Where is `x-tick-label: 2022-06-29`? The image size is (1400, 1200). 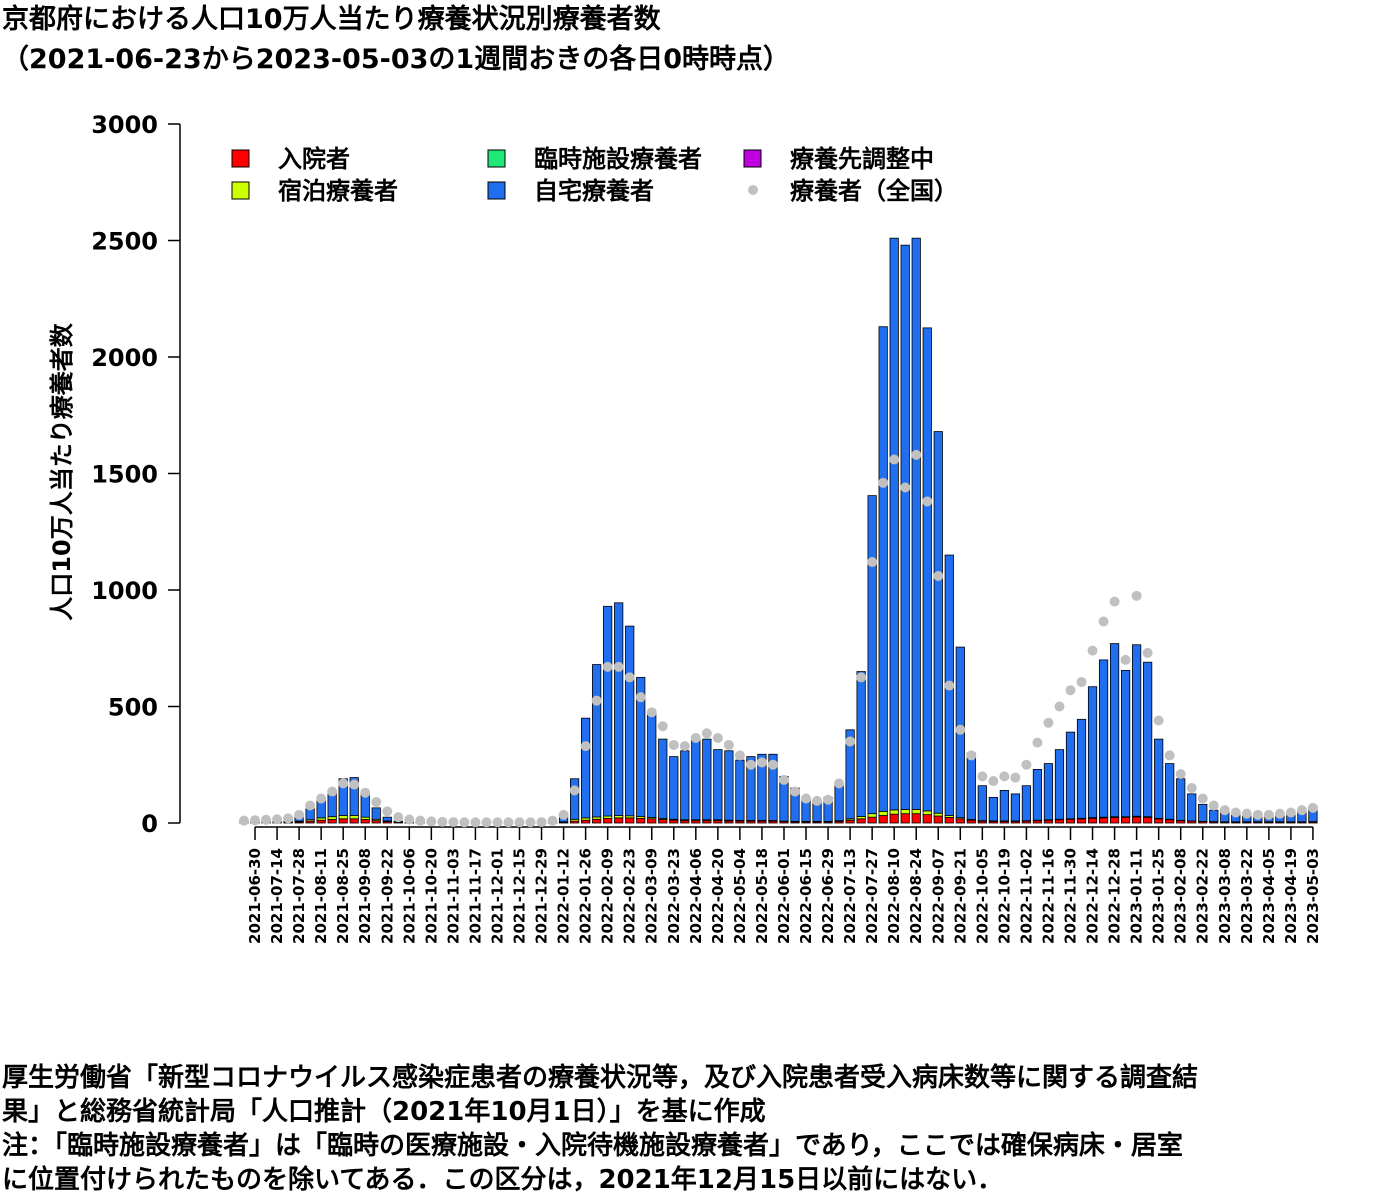 x-tick-label: 2022-06-29 is located at coordinates (828, 896).